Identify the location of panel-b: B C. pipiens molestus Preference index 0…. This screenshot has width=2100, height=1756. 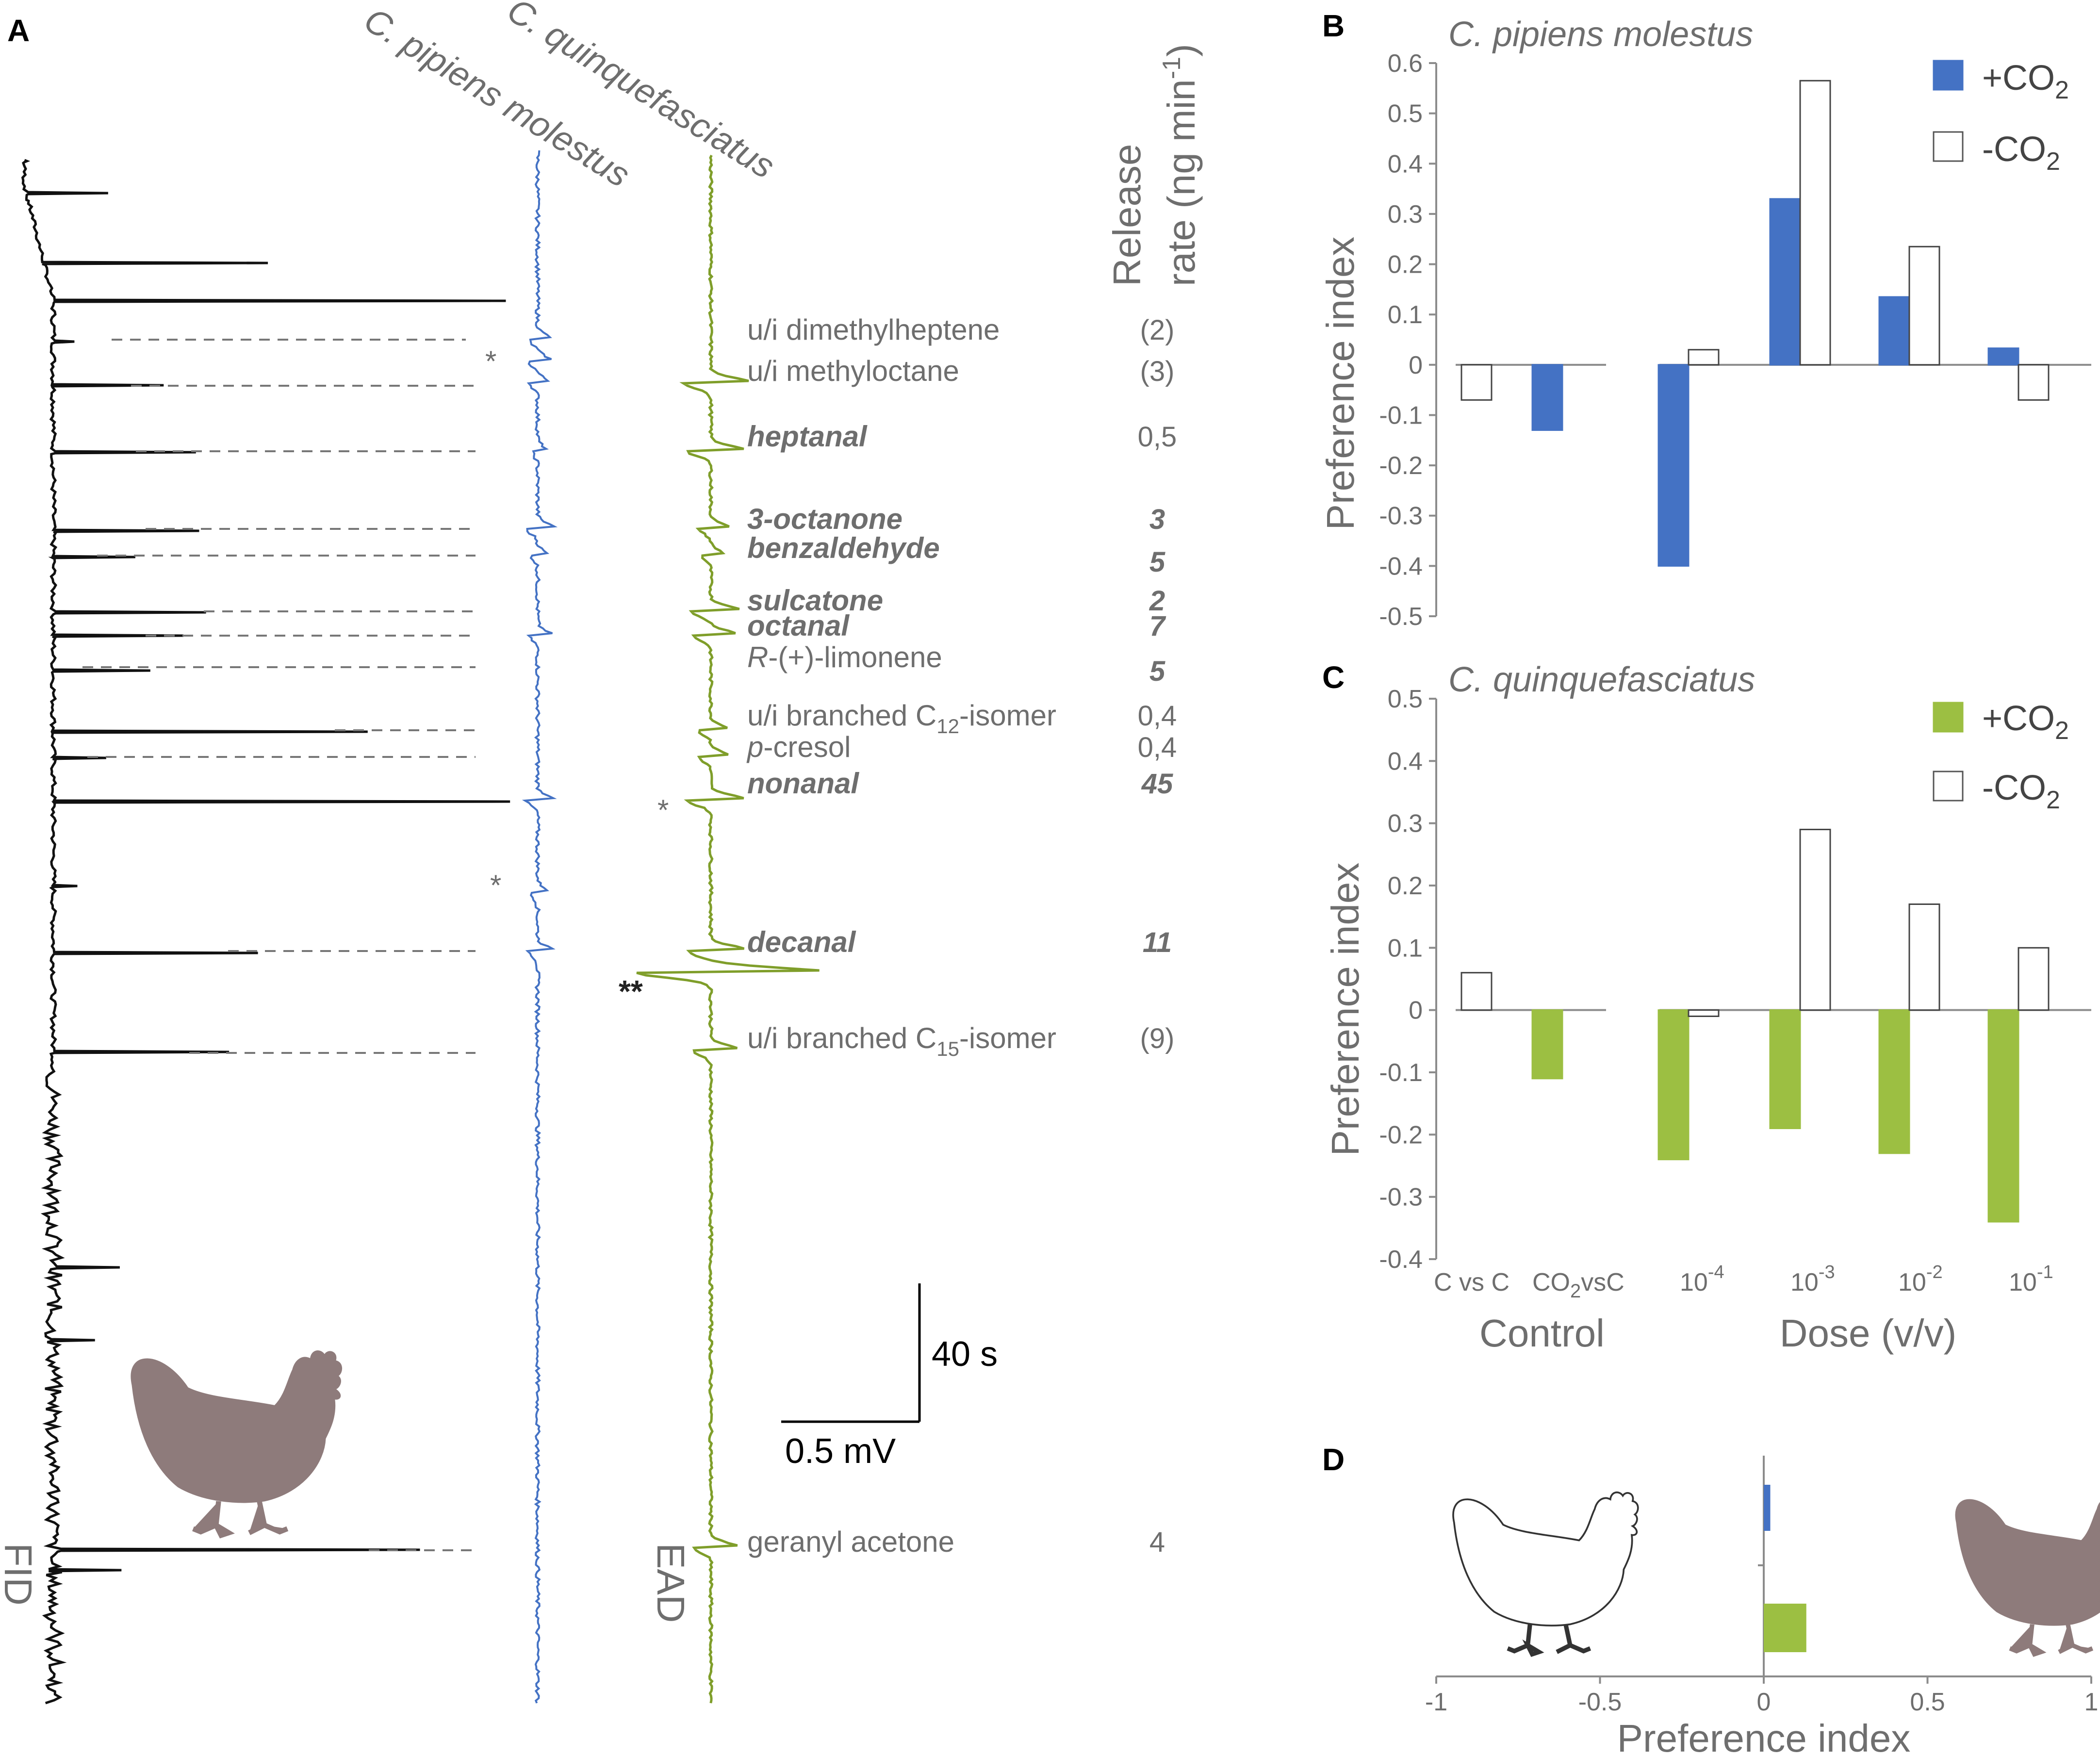
(1705, 320).